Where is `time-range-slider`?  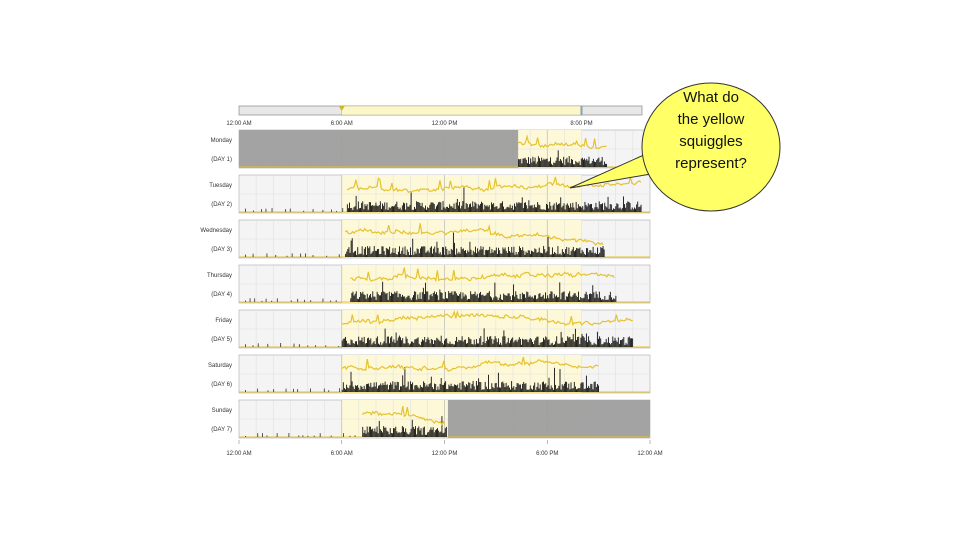 time-range-slider is located at coordinates (440, 110).